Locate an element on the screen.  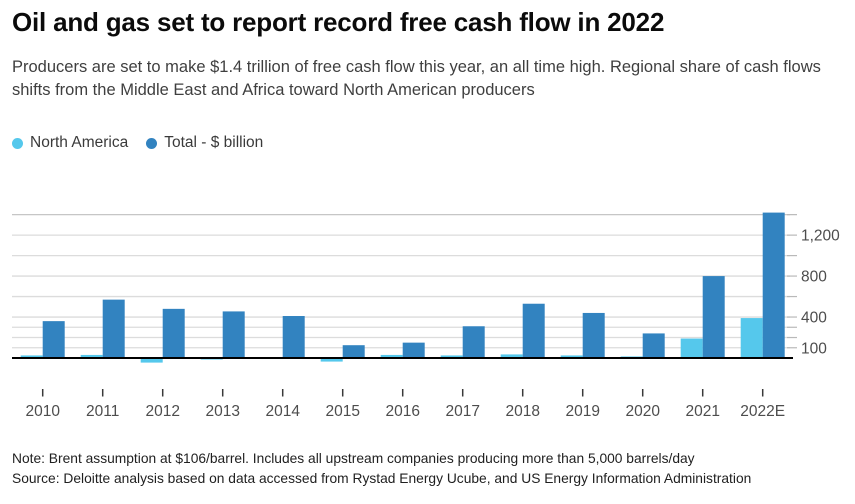
y-axis-label-400: 400 is located at coordinates (814, 318).